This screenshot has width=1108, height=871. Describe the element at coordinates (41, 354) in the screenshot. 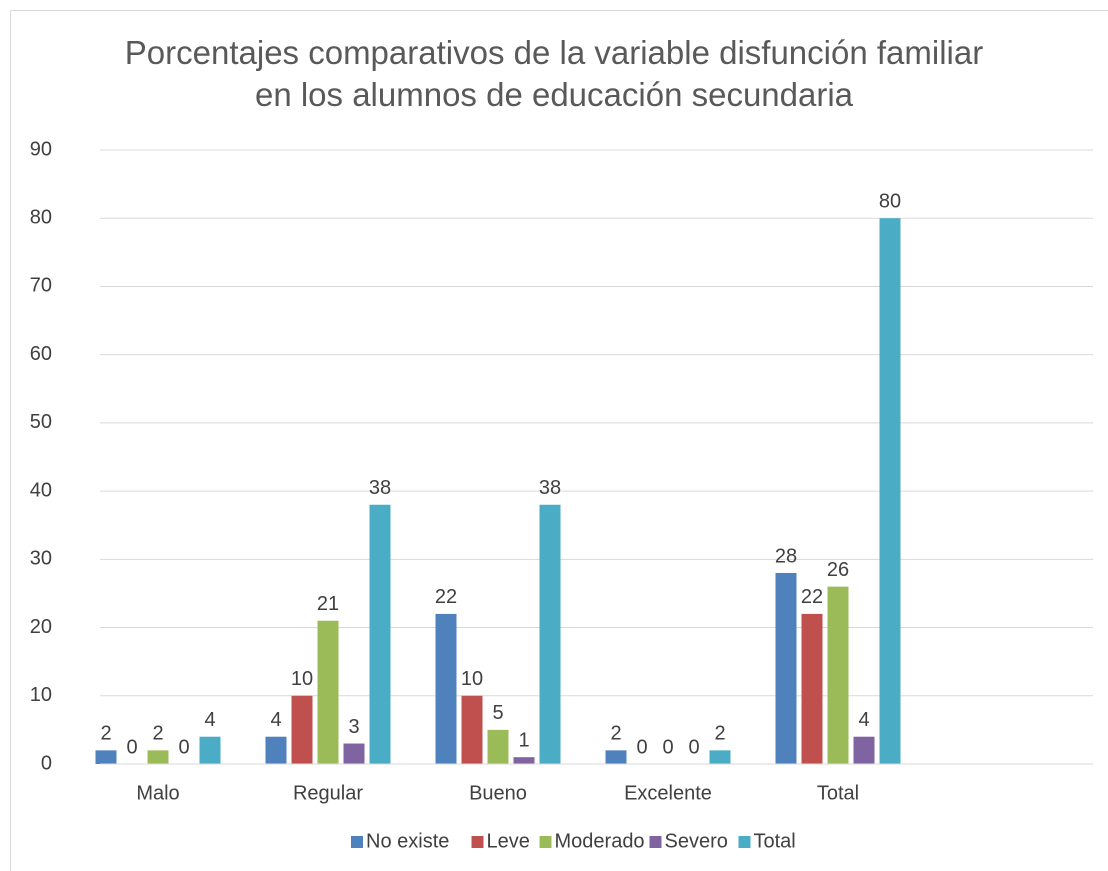

I see `y-tick-label: 60` at that location.